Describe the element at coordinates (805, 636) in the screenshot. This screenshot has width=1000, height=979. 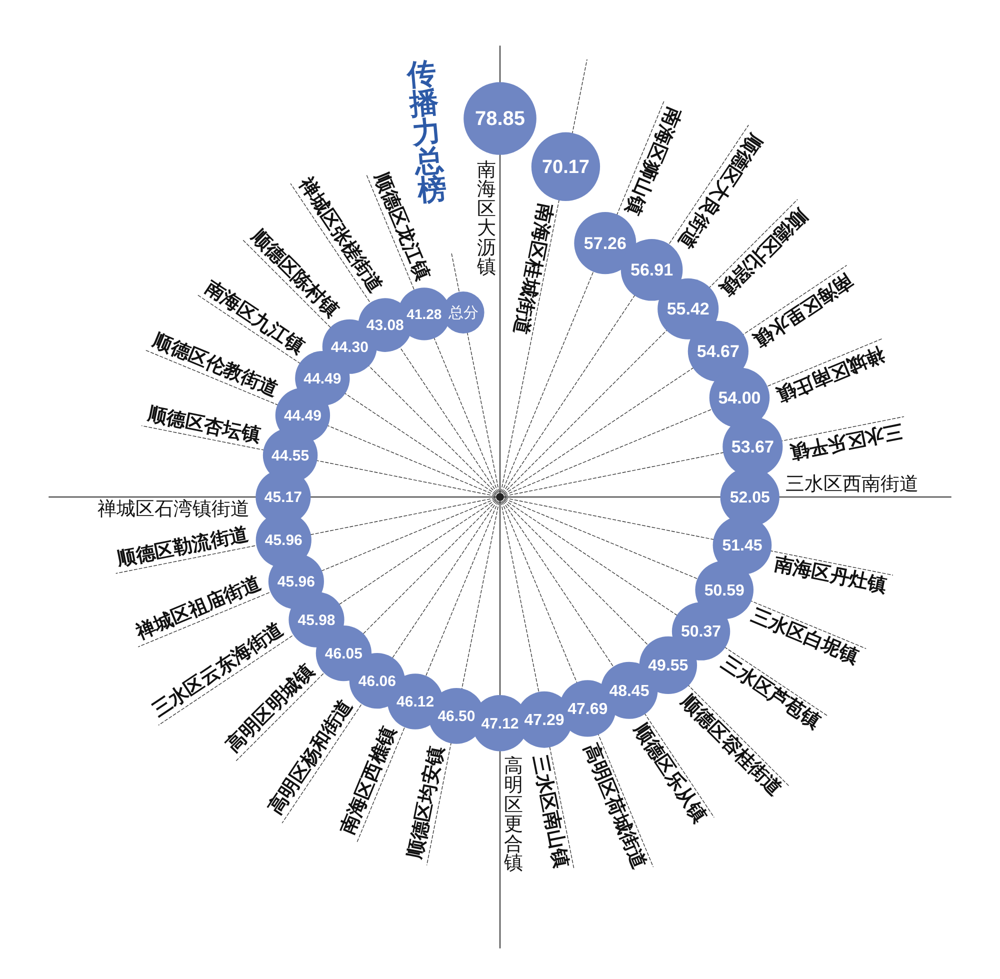
I see `category-label: 三水区白坭镇` at that location.